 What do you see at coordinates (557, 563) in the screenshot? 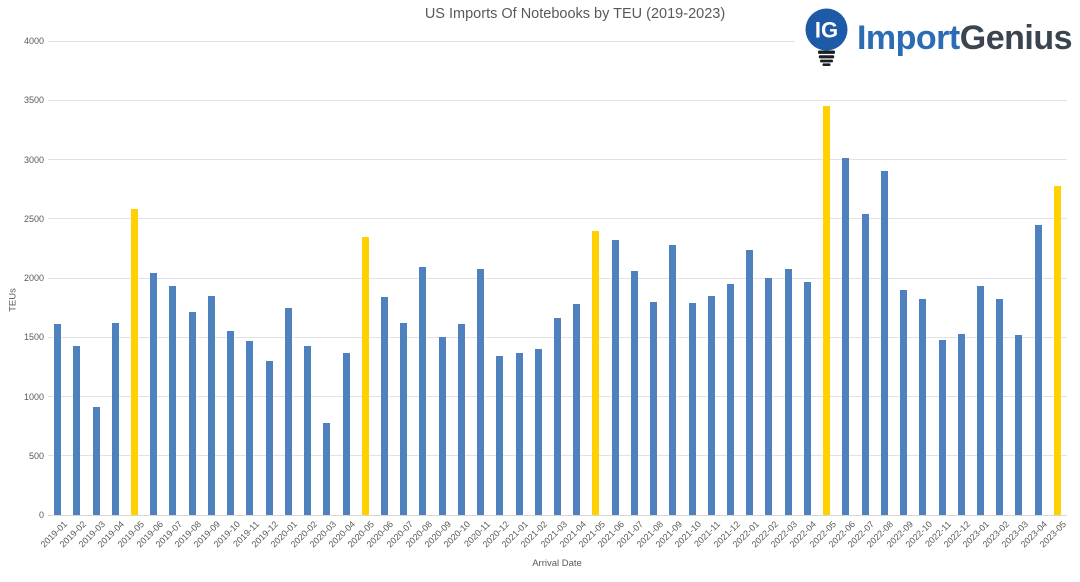
I see `x-axis-title: Arrival Date` at bounding box center [557, 563].